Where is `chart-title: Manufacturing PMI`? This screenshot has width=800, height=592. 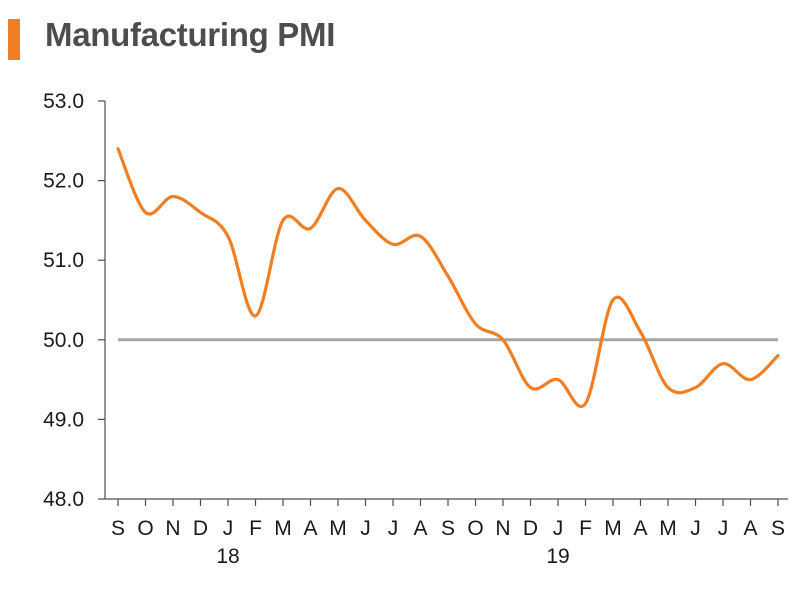
chart-title: Manufacturing PMI is located at coordinates (190, 34).